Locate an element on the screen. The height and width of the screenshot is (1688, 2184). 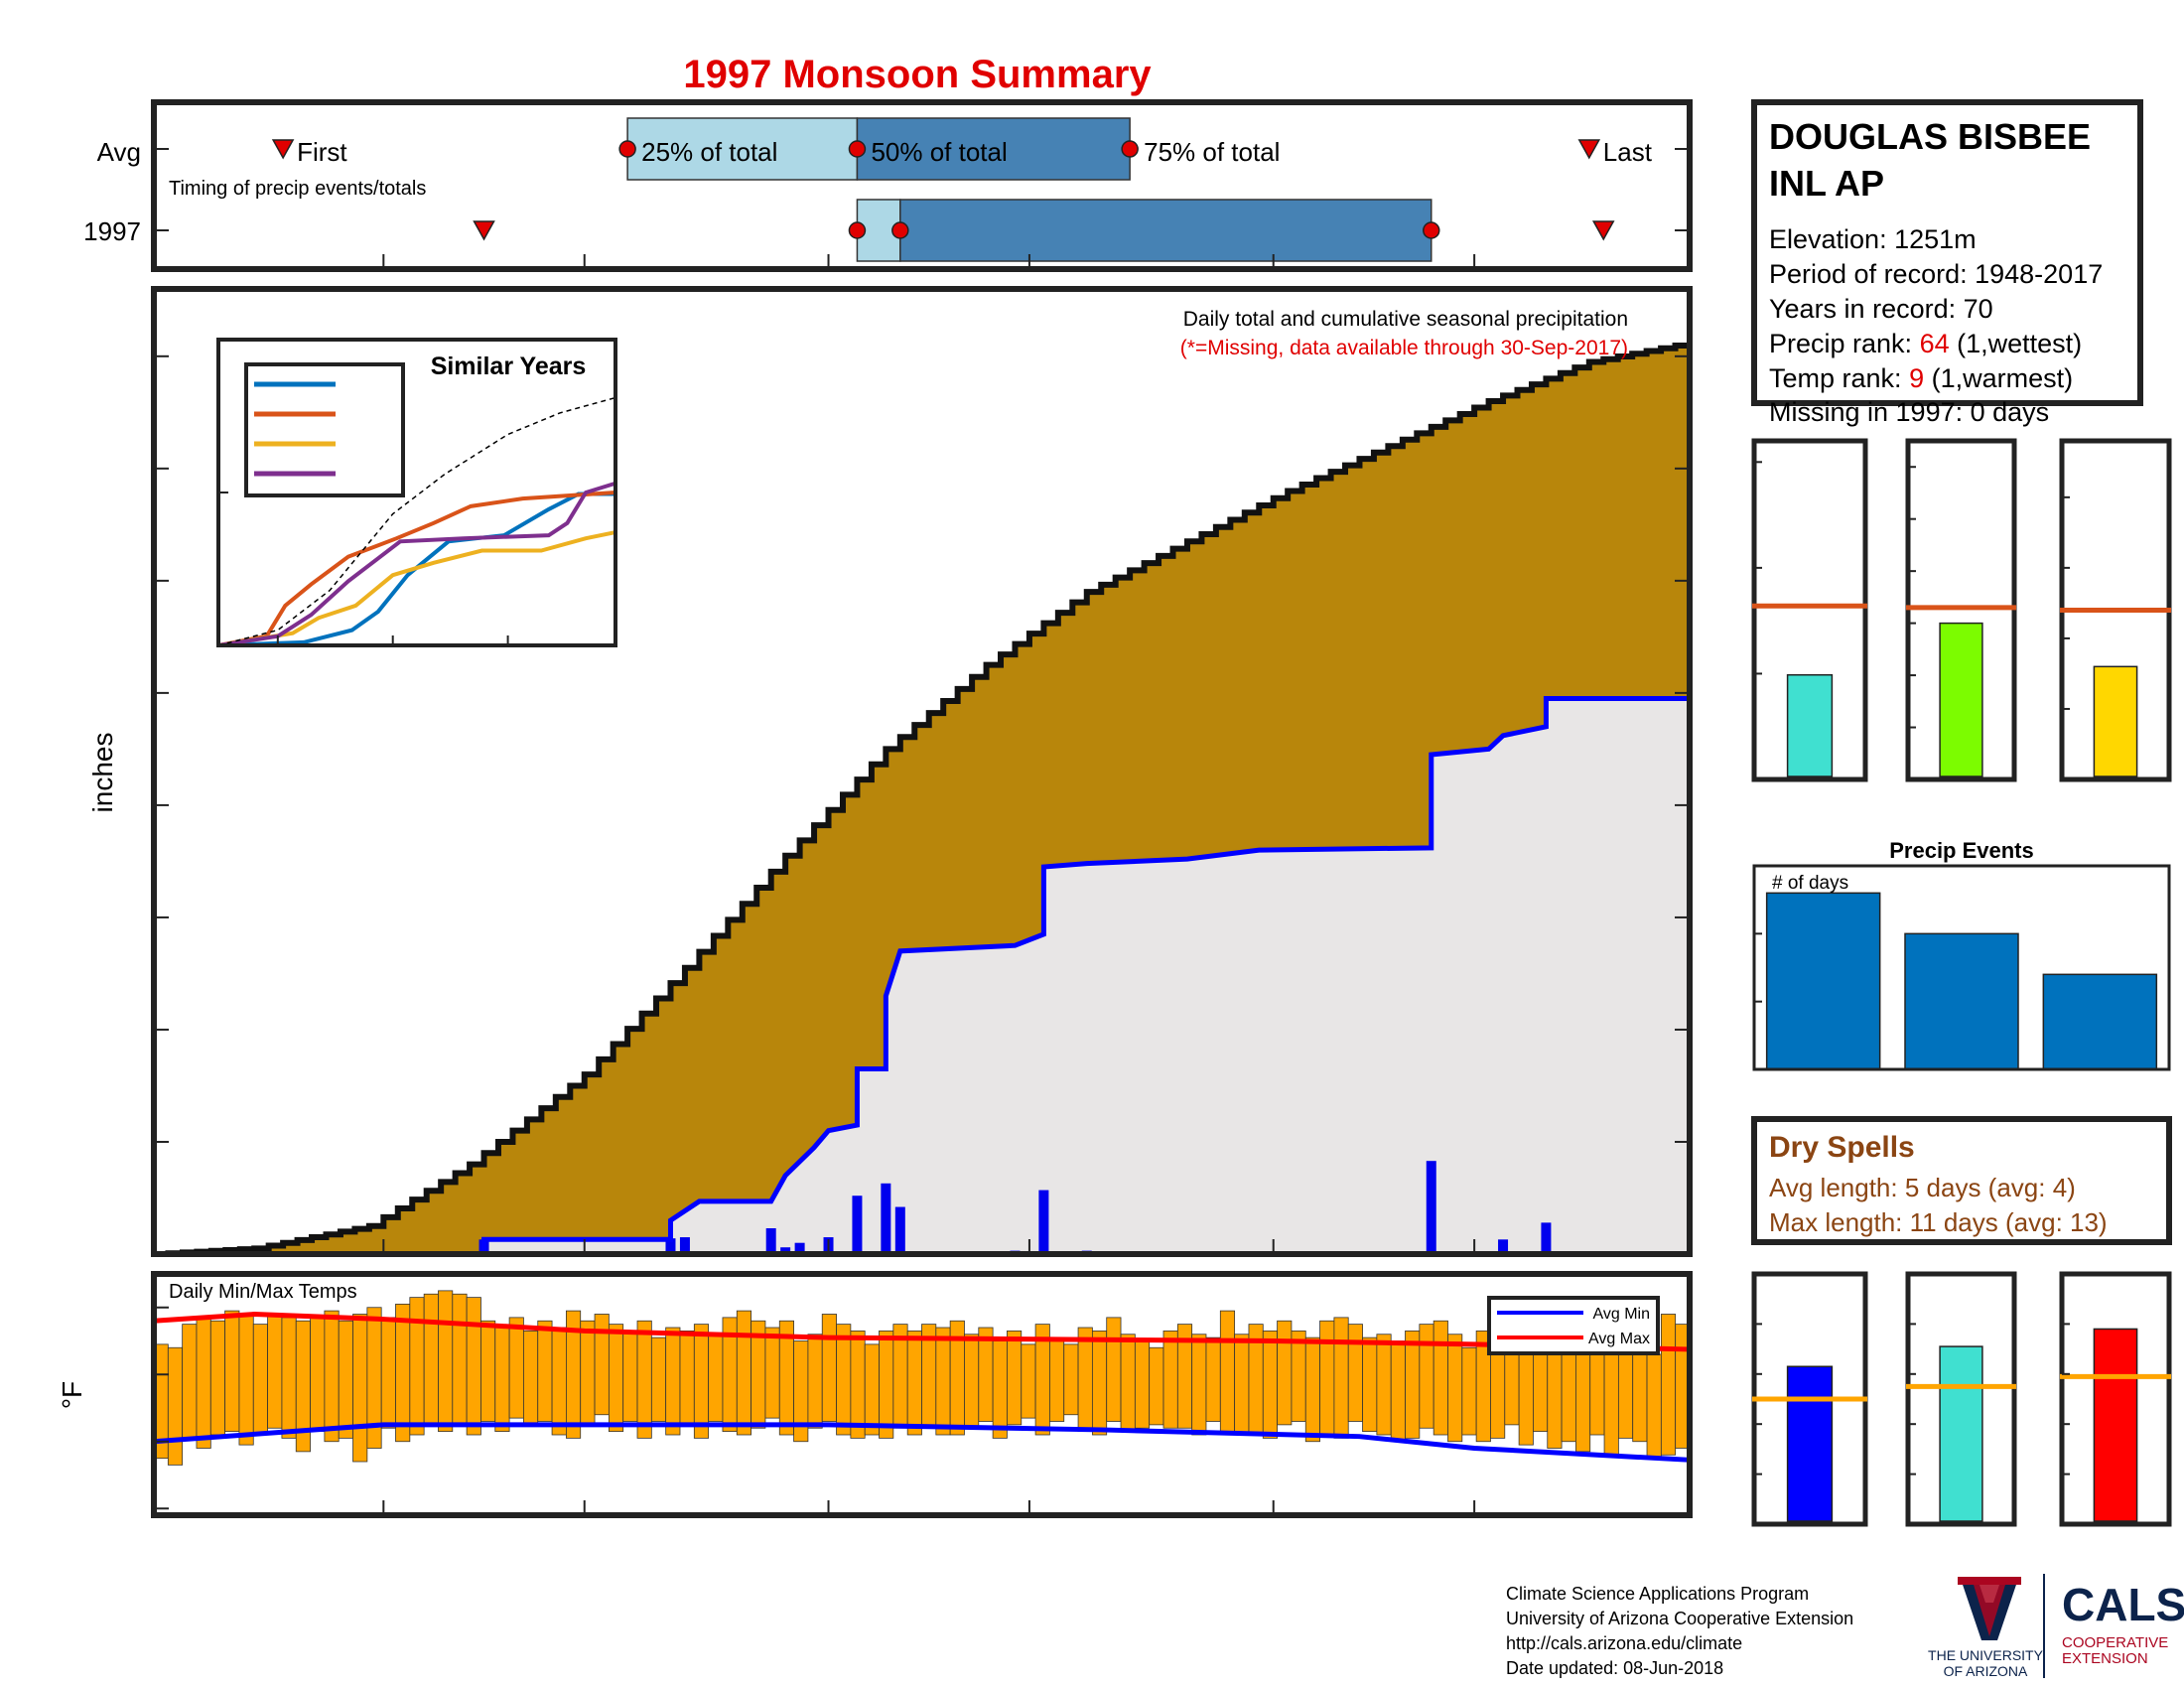
avg-last-marker is located at coordinates (1589, 149).